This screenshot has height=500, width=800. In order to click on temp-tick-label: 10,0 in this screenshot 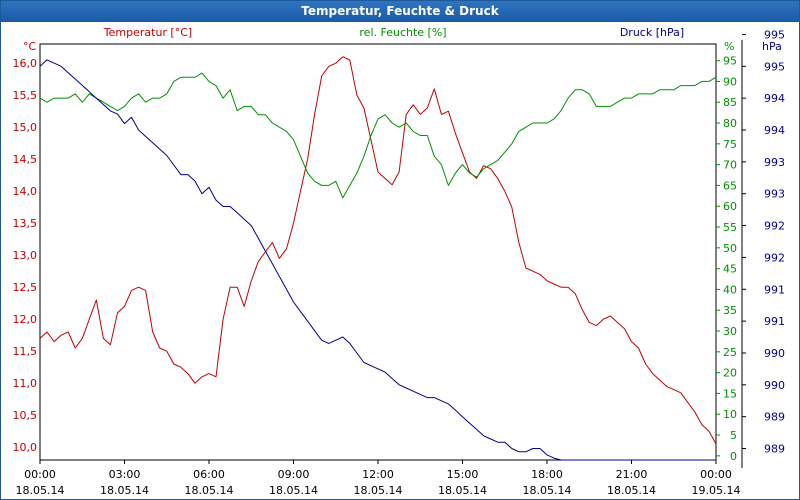, I will do `click(25, 447)`.